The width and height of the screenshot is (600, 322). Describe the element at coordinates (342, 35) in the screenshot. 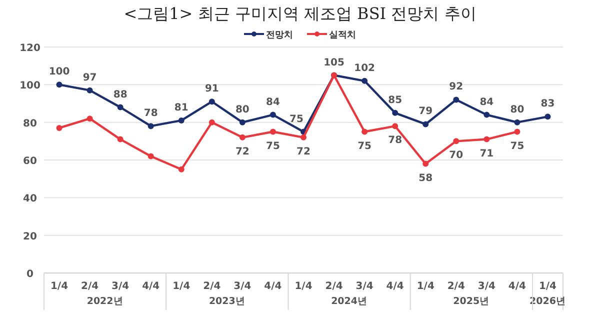

I see `legend-label: 실적치` at that location.